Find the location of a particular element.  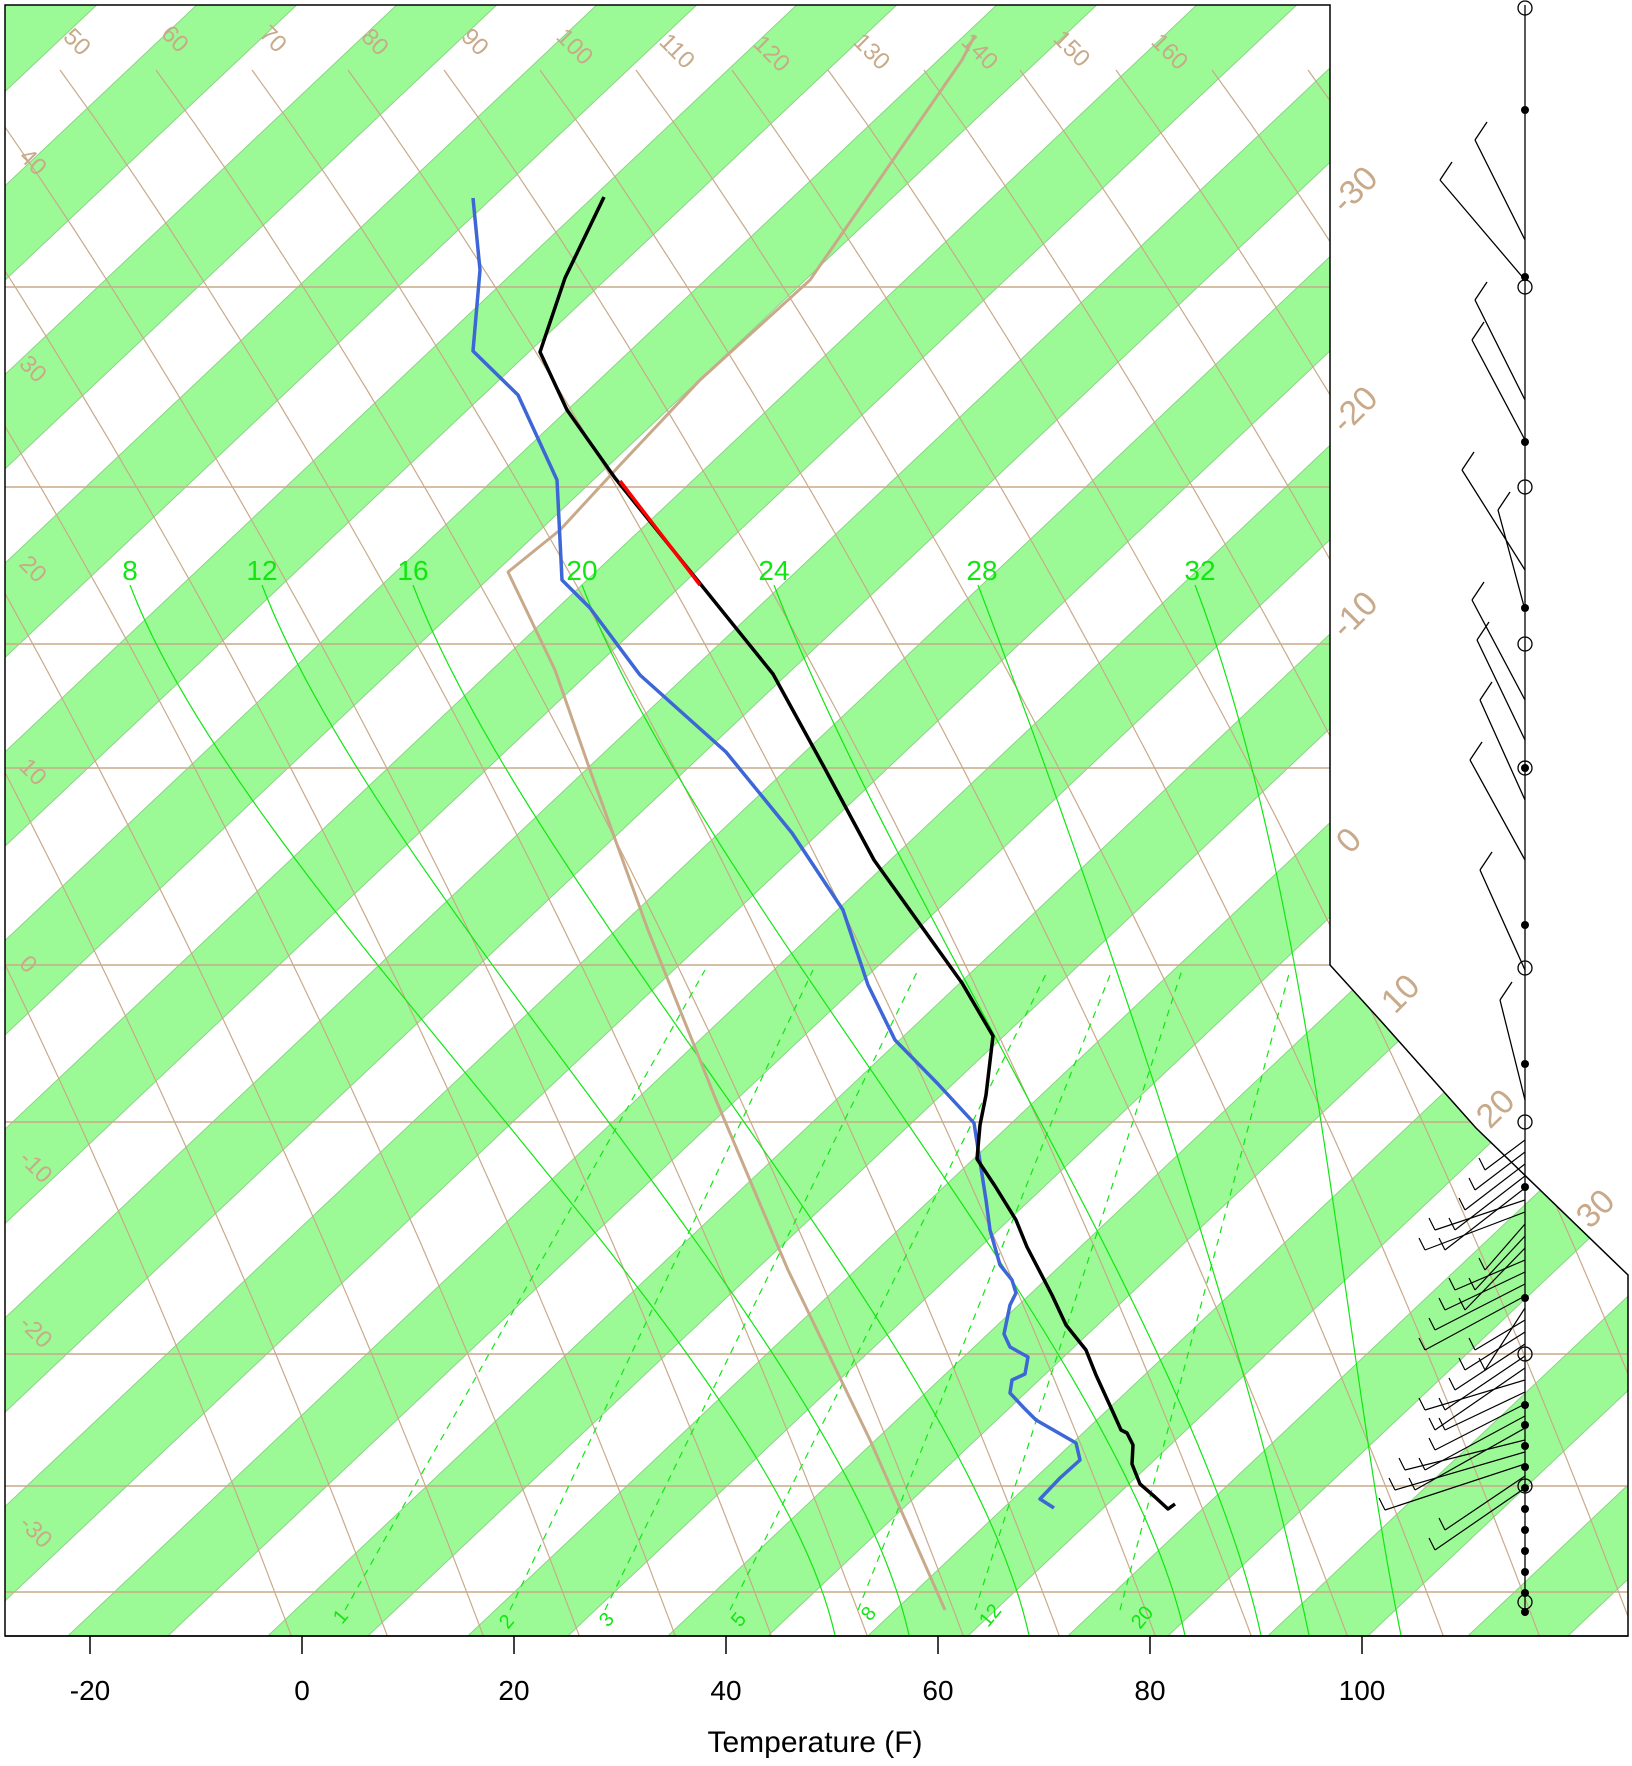

isotherm-label: 20 is located at coordinates (1496, 1109).